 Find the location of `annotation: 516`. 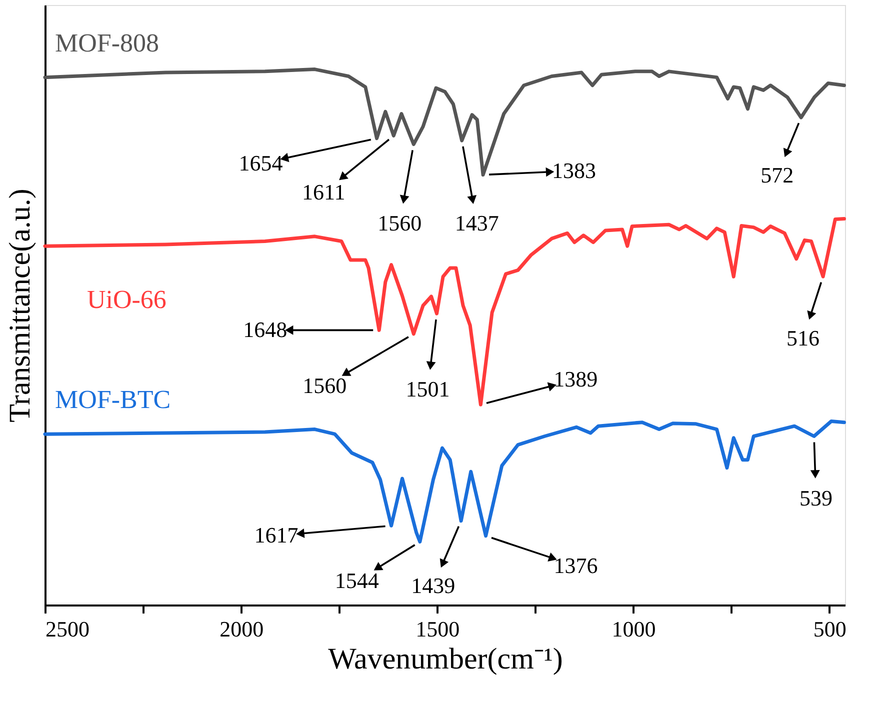

annotation: 516 is located at coordinates (803, 338).